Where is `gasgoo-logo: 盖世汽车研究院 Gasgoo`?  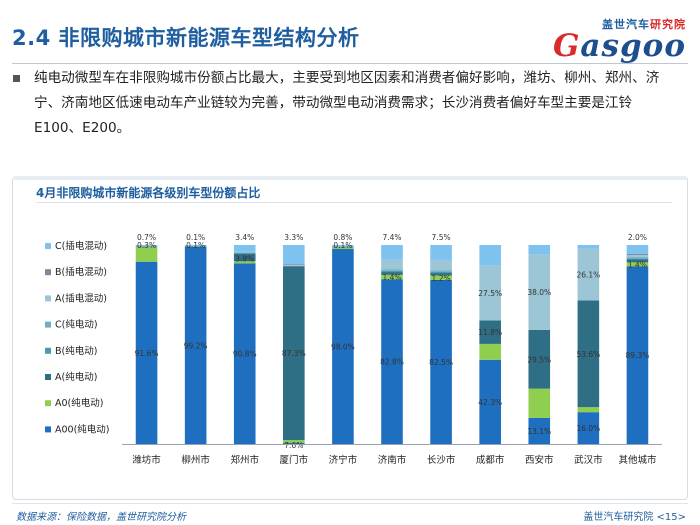 gasgoo-logo: 盖世汽车研究院 Gasgoo is located at coordinates (611, 39).